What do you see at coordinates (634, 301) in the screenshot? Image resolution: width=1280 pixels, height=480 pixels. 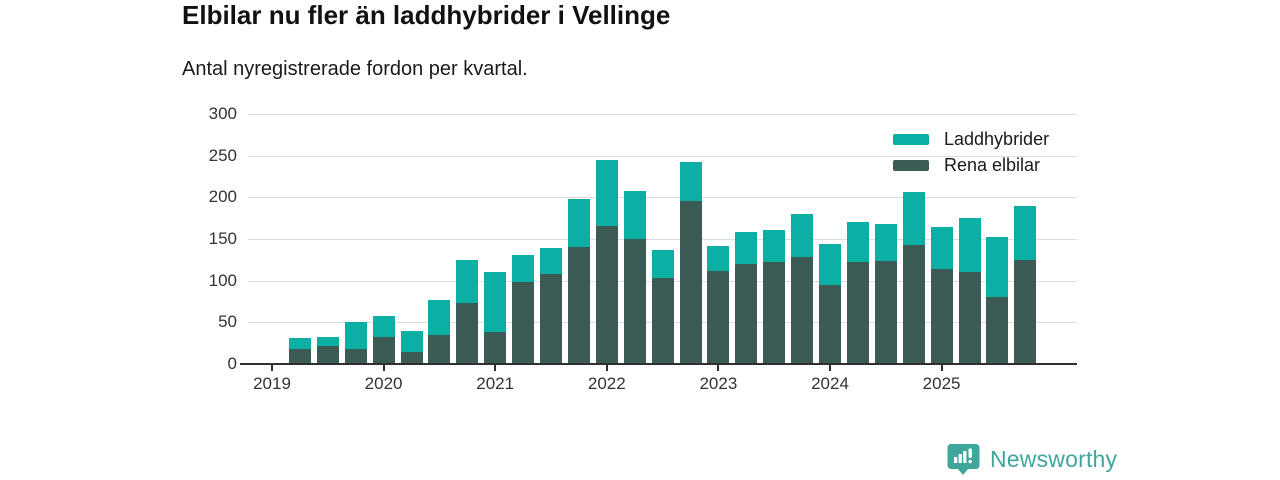 I see `bar-2022-Q2-rena-elbilar` at bounding box center [634, 301].